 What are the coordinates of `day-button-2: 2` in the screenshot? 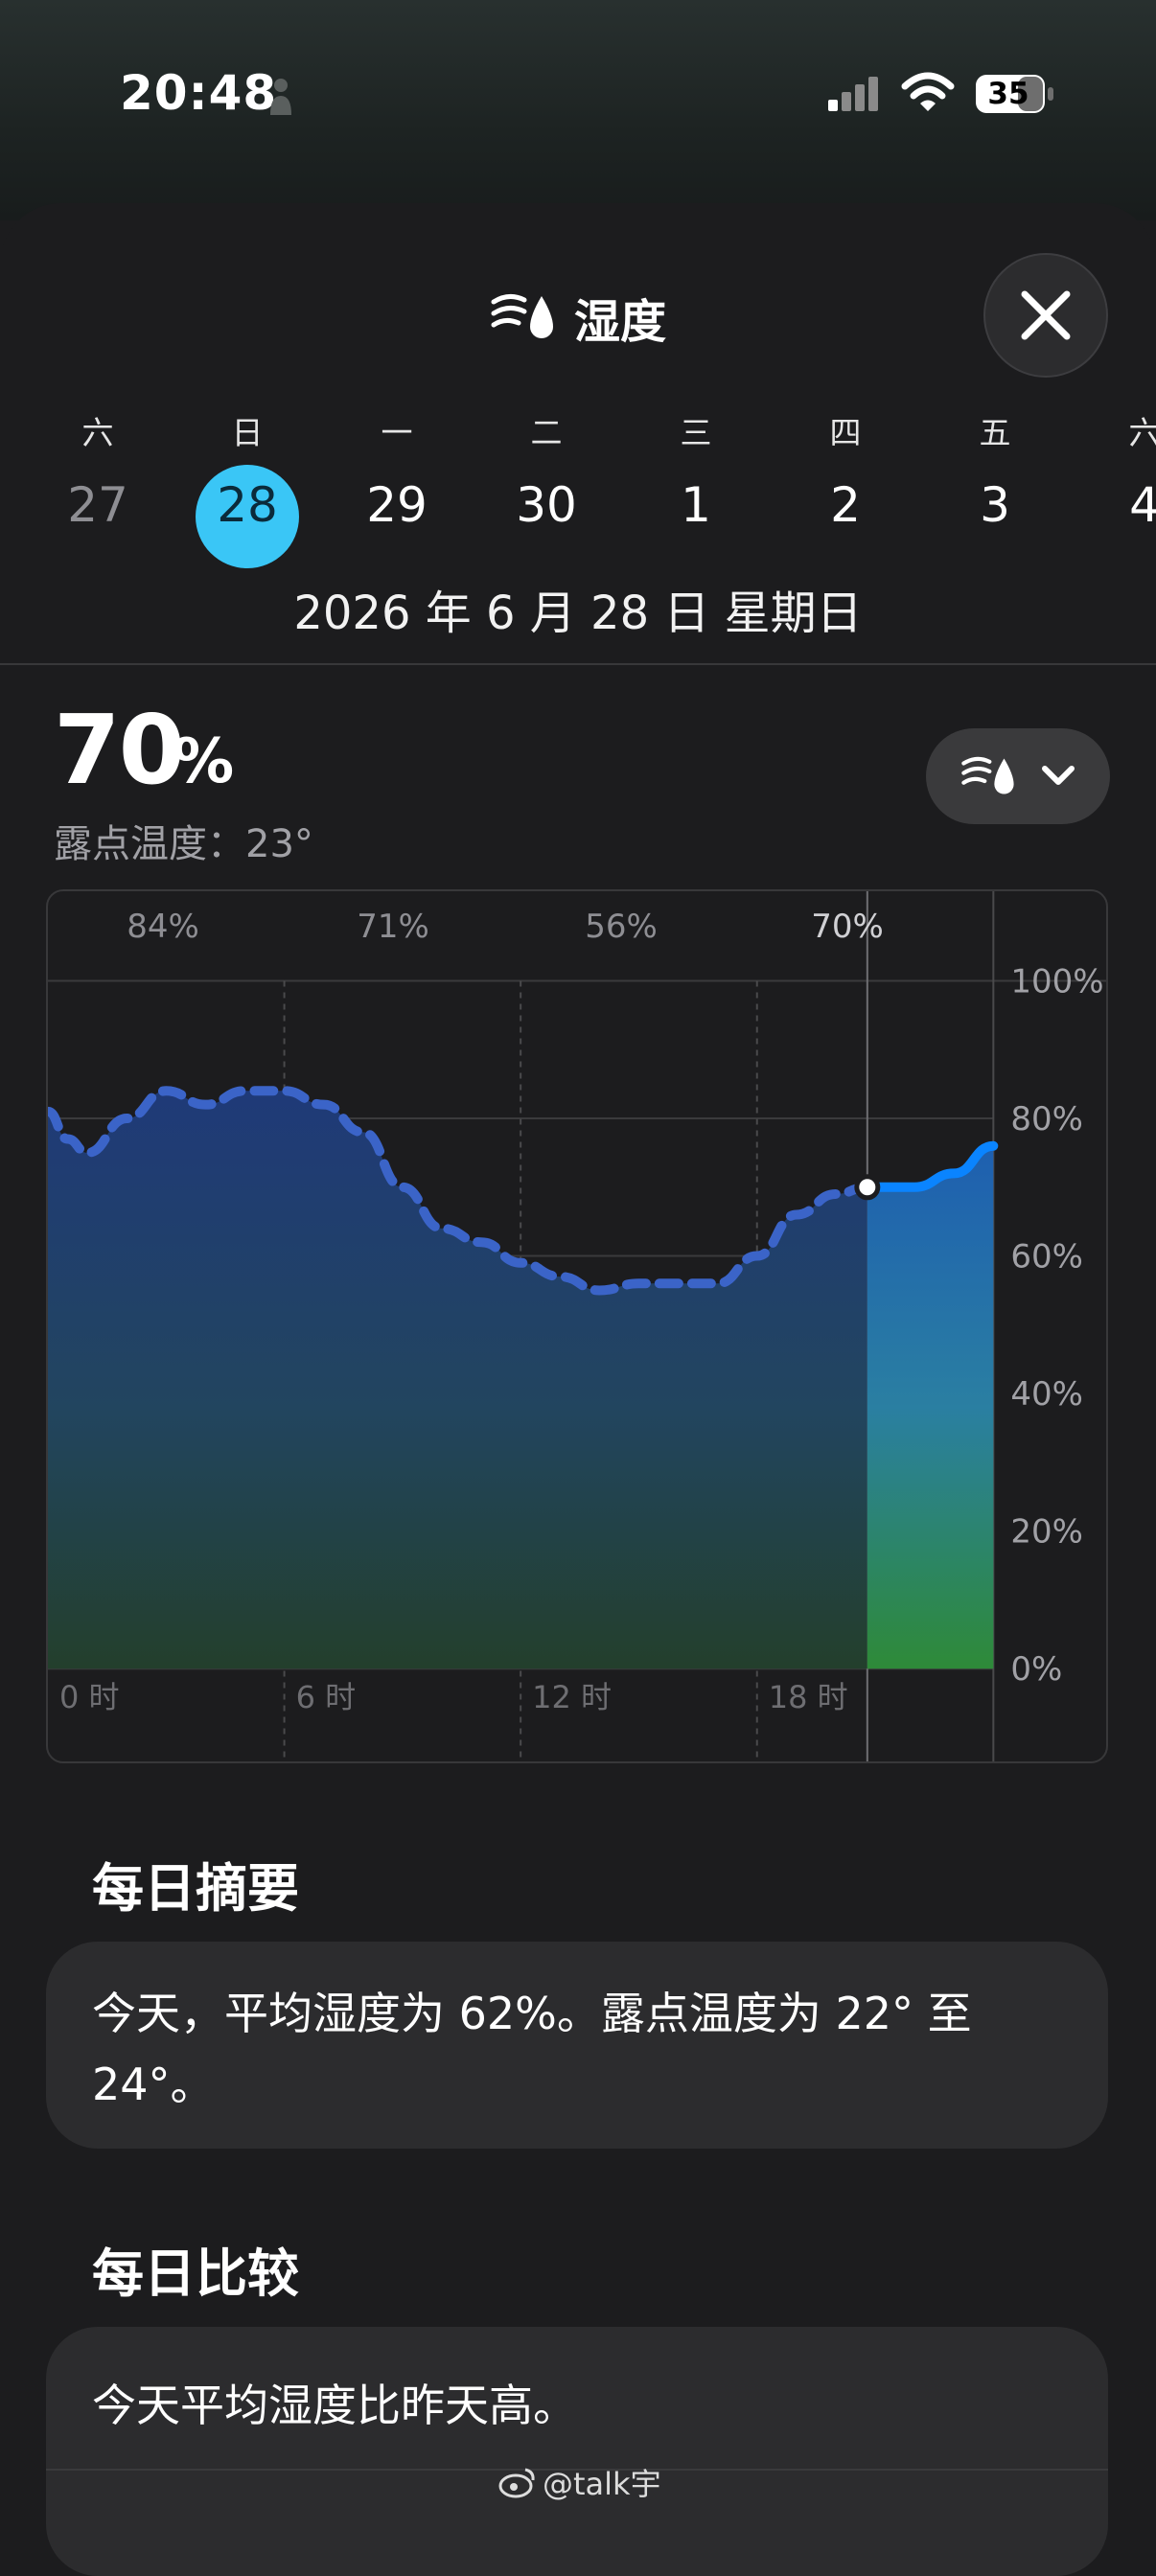 It's located at (845, 505).